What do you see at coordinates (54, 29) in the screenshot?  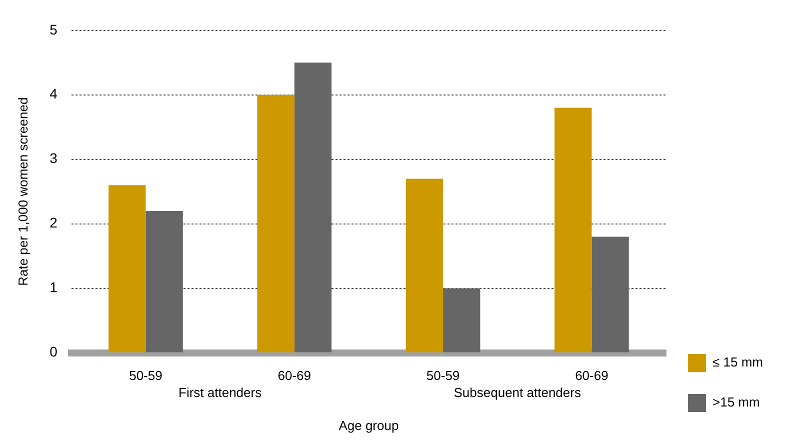 I see `y-tick-label: 5` at bounding box center [54, 29].